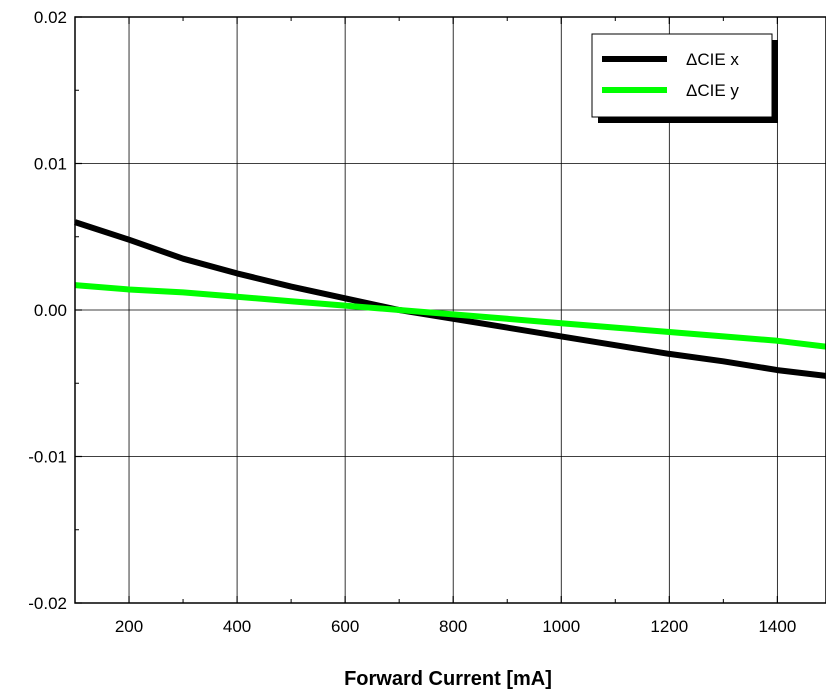 The width and height of the screenshot is (826, 697). Describe the element at coordinates (777, 626) in the screenshot. I see `x-tick-label: 1400` at that location.